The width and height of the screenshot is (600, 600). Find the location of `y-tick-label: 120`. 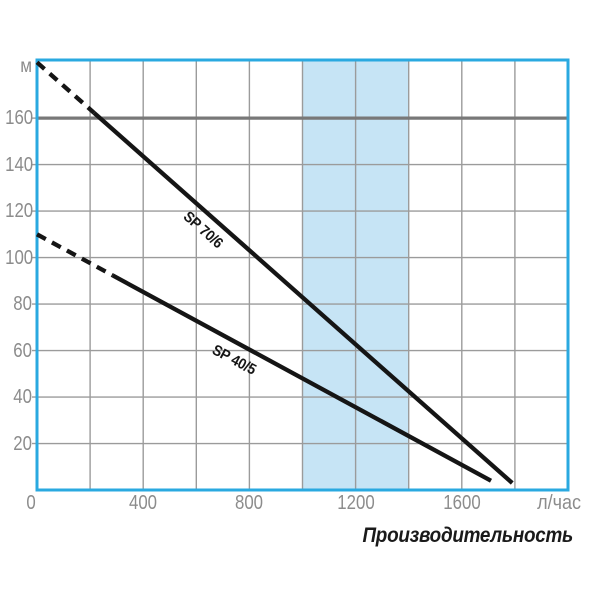

y-tick-label: 120 is located at coordinates (19, 211).